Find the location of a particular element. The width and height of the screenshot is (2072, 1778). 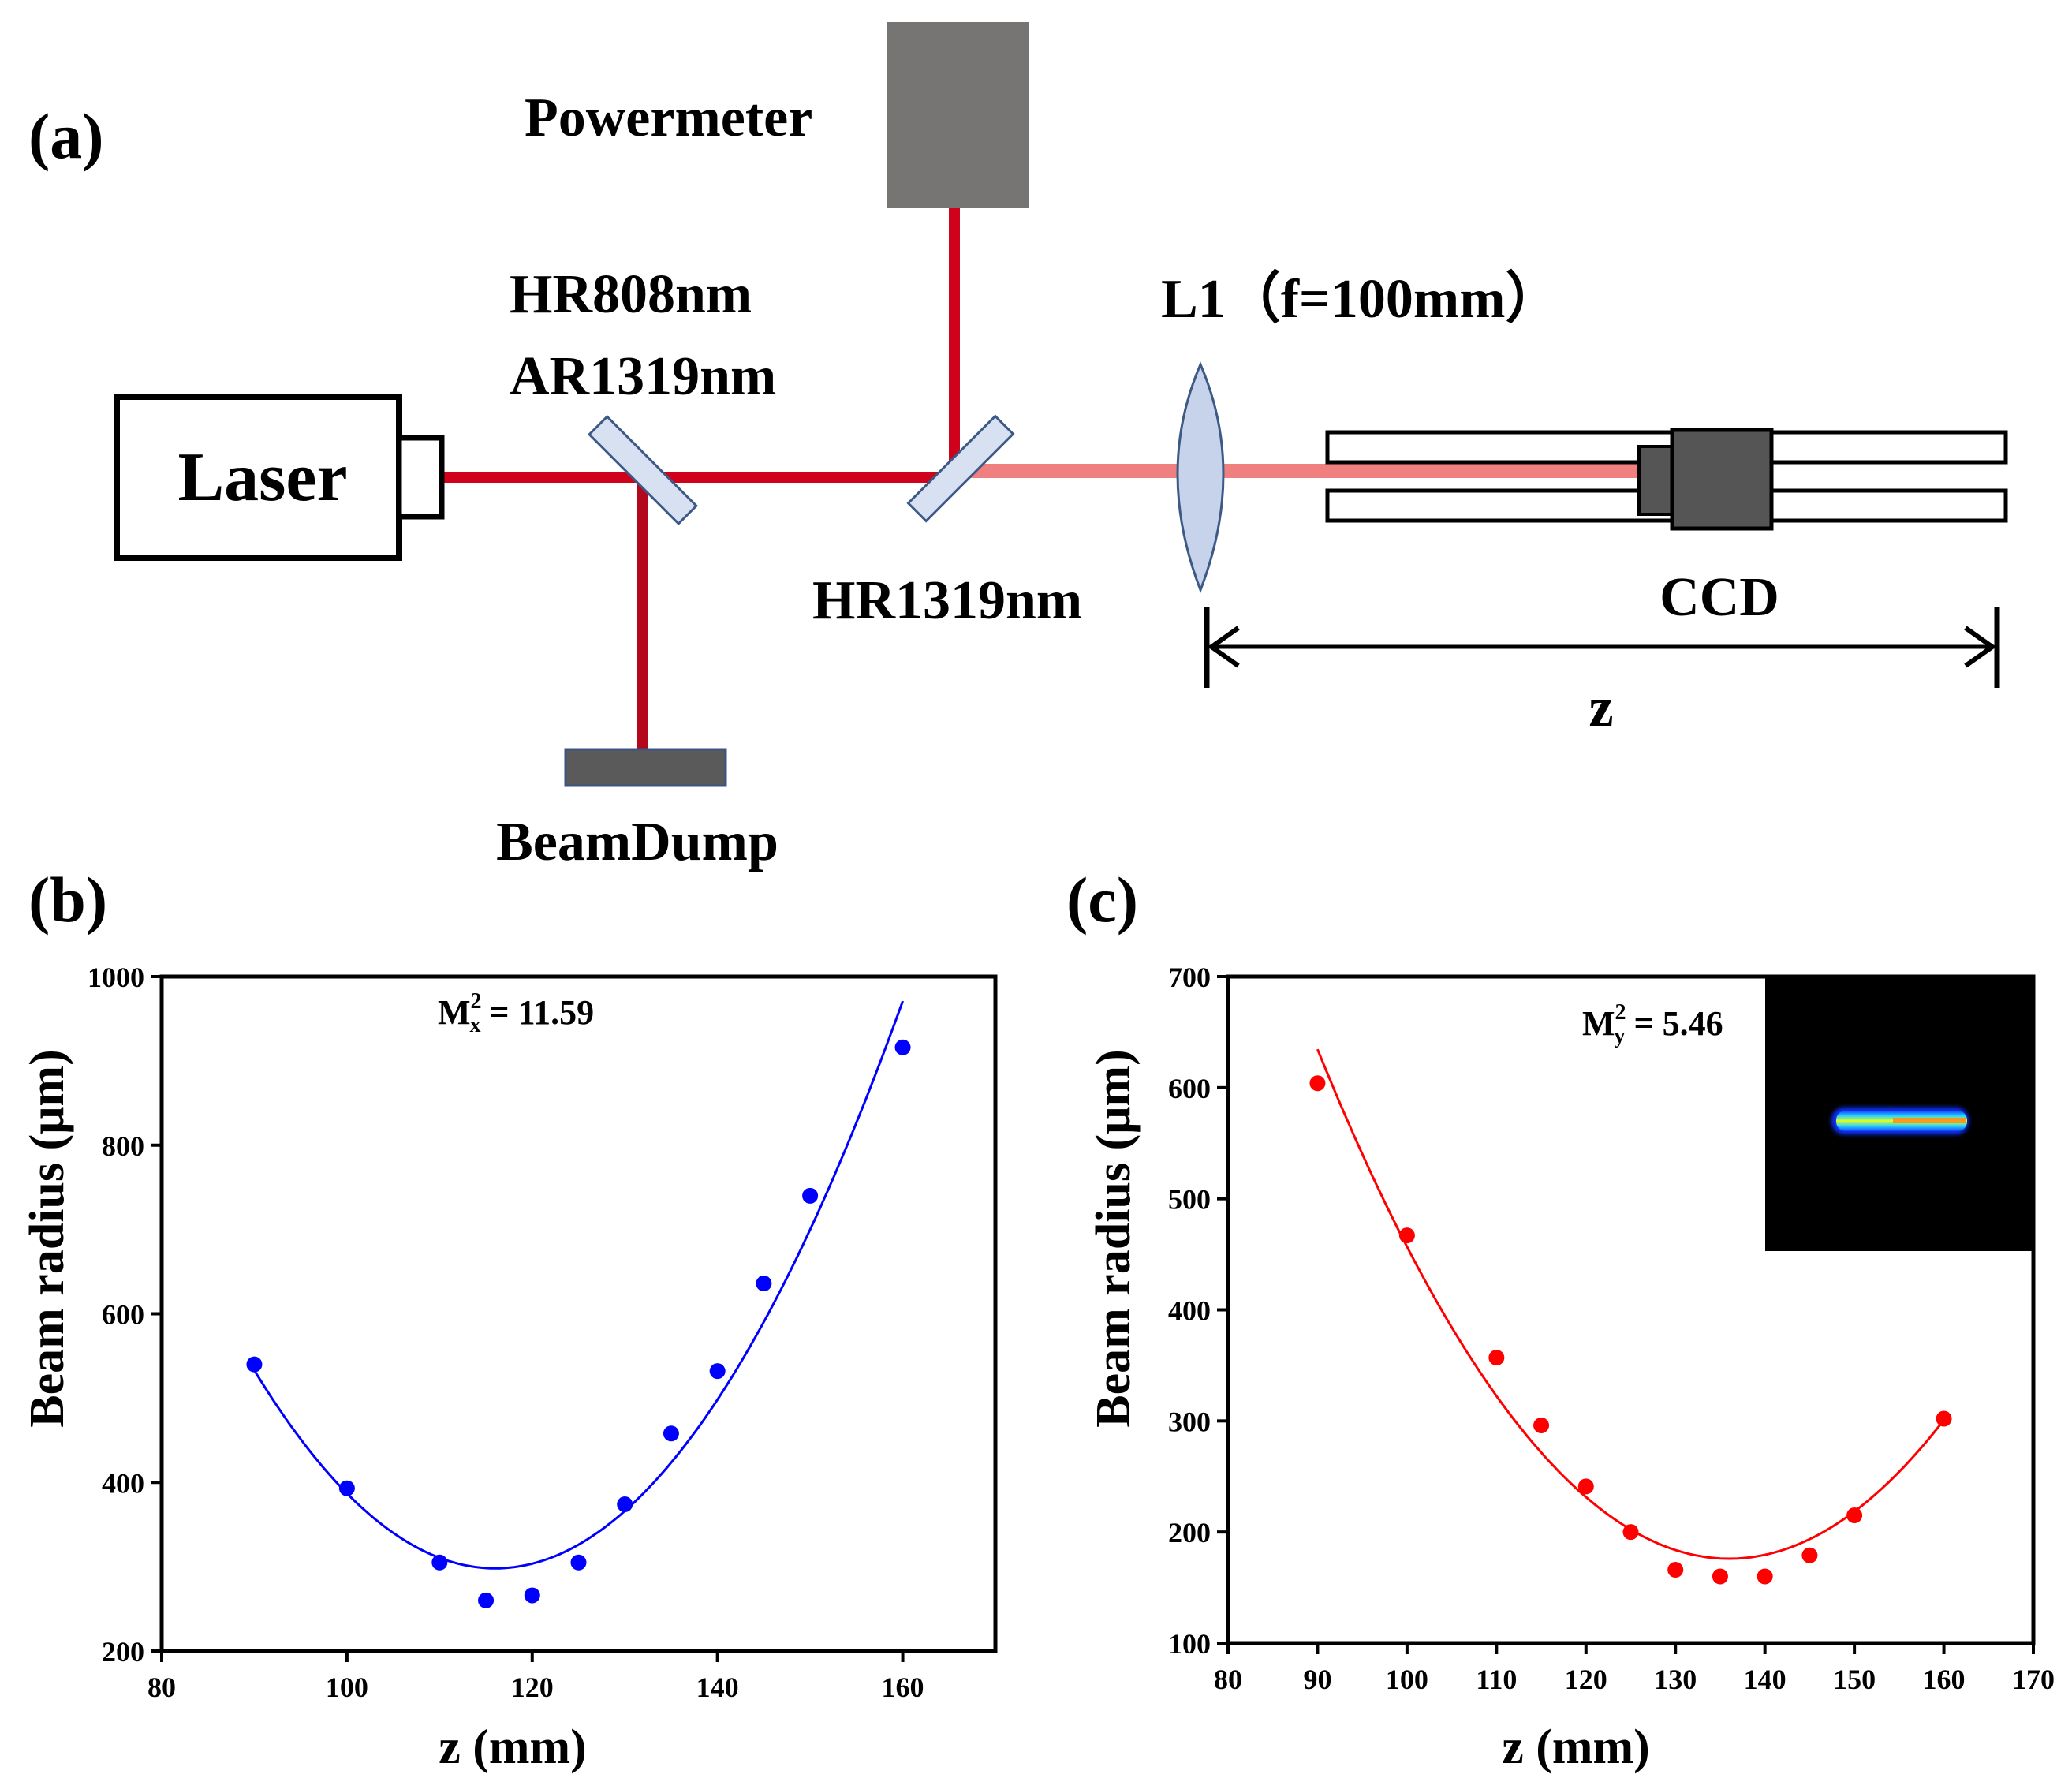

x-tick-label: 130 is located at coordinates (1675, 1679).